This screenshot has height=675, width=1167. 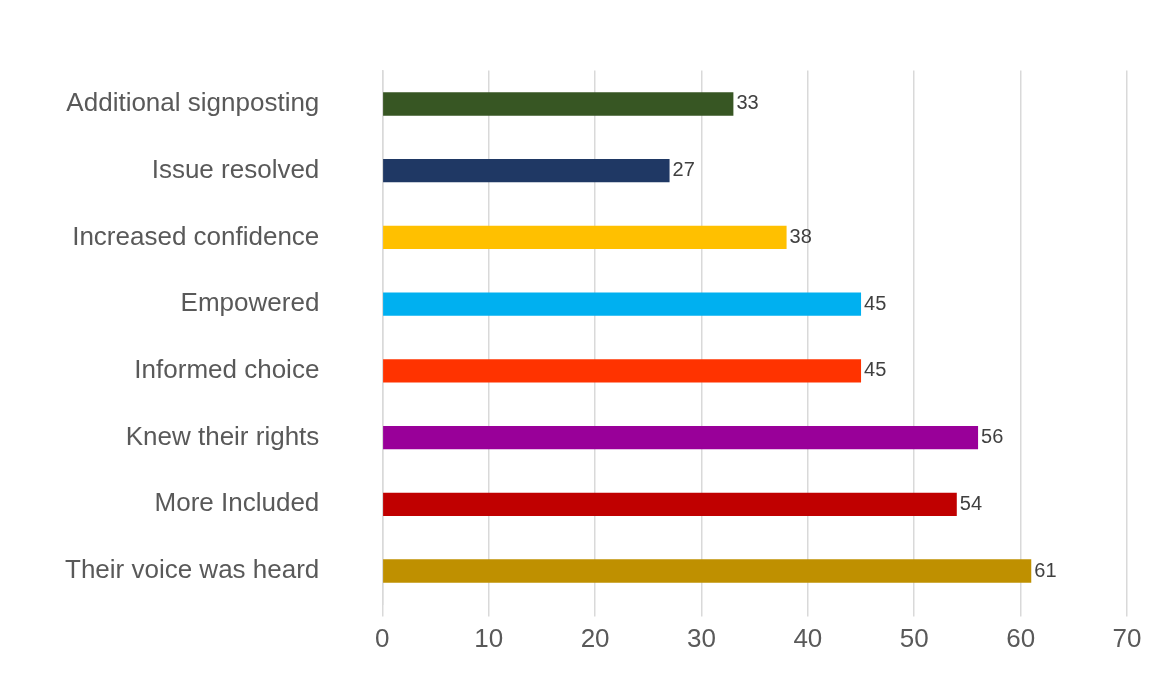 I want to click on y-tick-label: Additional signposting, so click(x=193, y=102).